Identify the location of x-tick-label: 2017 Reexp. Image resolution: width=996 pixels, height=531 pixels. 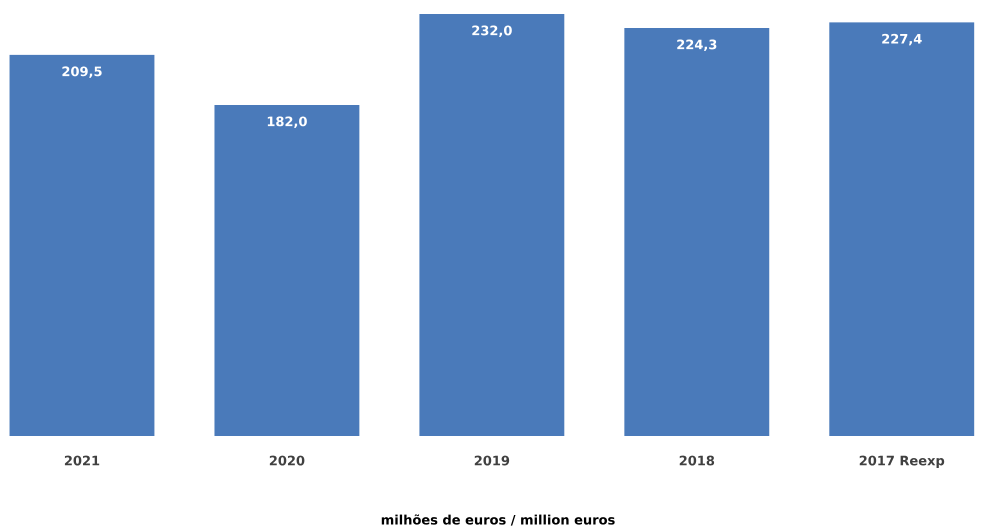
(902, 462).